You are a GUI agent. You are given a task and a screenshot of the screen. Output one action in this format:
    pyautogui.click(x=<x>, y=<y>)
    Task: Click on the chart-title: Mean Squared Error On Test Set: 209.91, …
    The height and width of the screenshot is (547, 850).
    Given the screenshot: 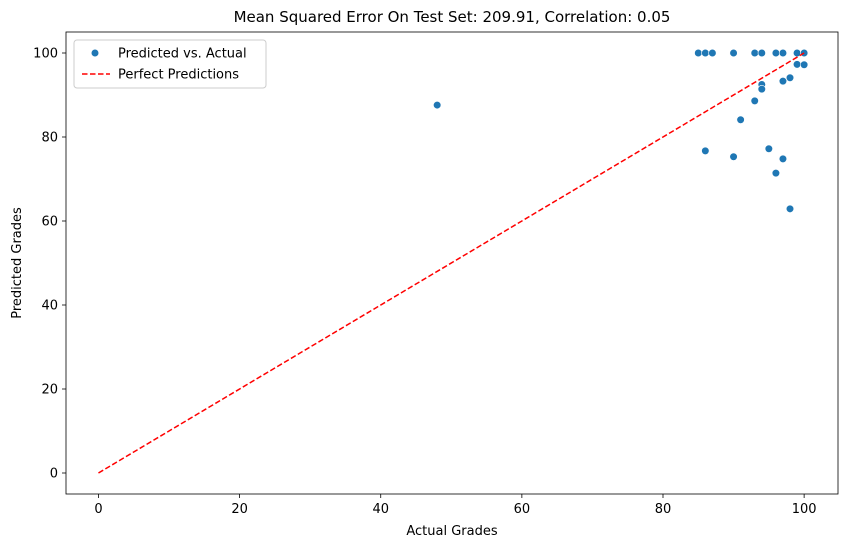 What is the action you would take?
    pyautogui.click(x=452, y=17)
    